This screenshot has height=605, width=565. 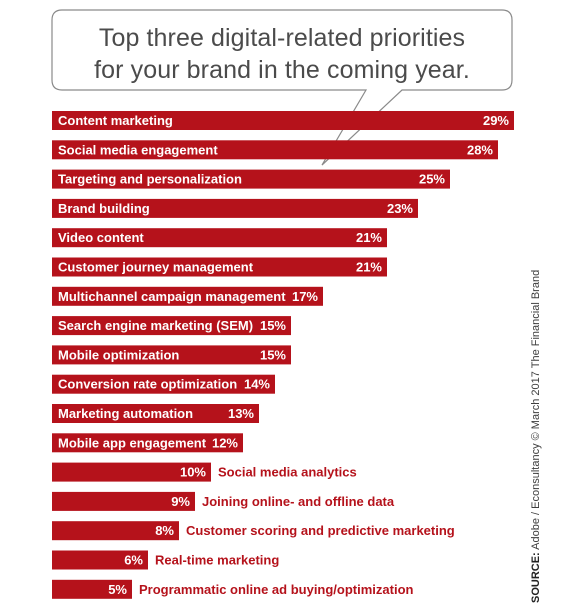 What do you see at coordinates (155, 325) in the screenshot?
I see `category-label-8: Search engine marketing (SEM)` at bounding box center [155, 325].